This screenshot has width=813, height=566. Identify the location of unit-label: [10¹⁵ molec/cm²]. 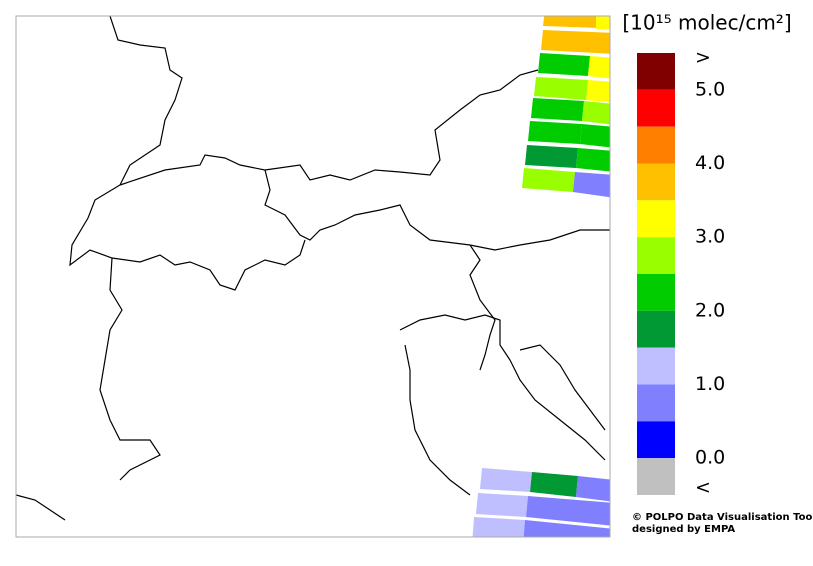
(706, 23).